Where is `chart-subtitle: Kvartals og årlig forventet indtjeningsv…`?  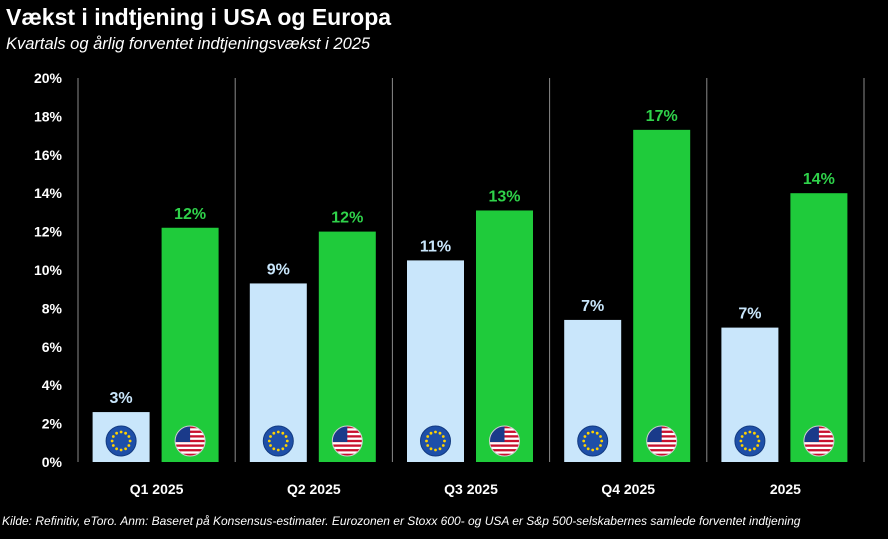 chart-subtitle: Kvartals og årlig forventet indtjeningsv… is located at coordinates (188, 44).